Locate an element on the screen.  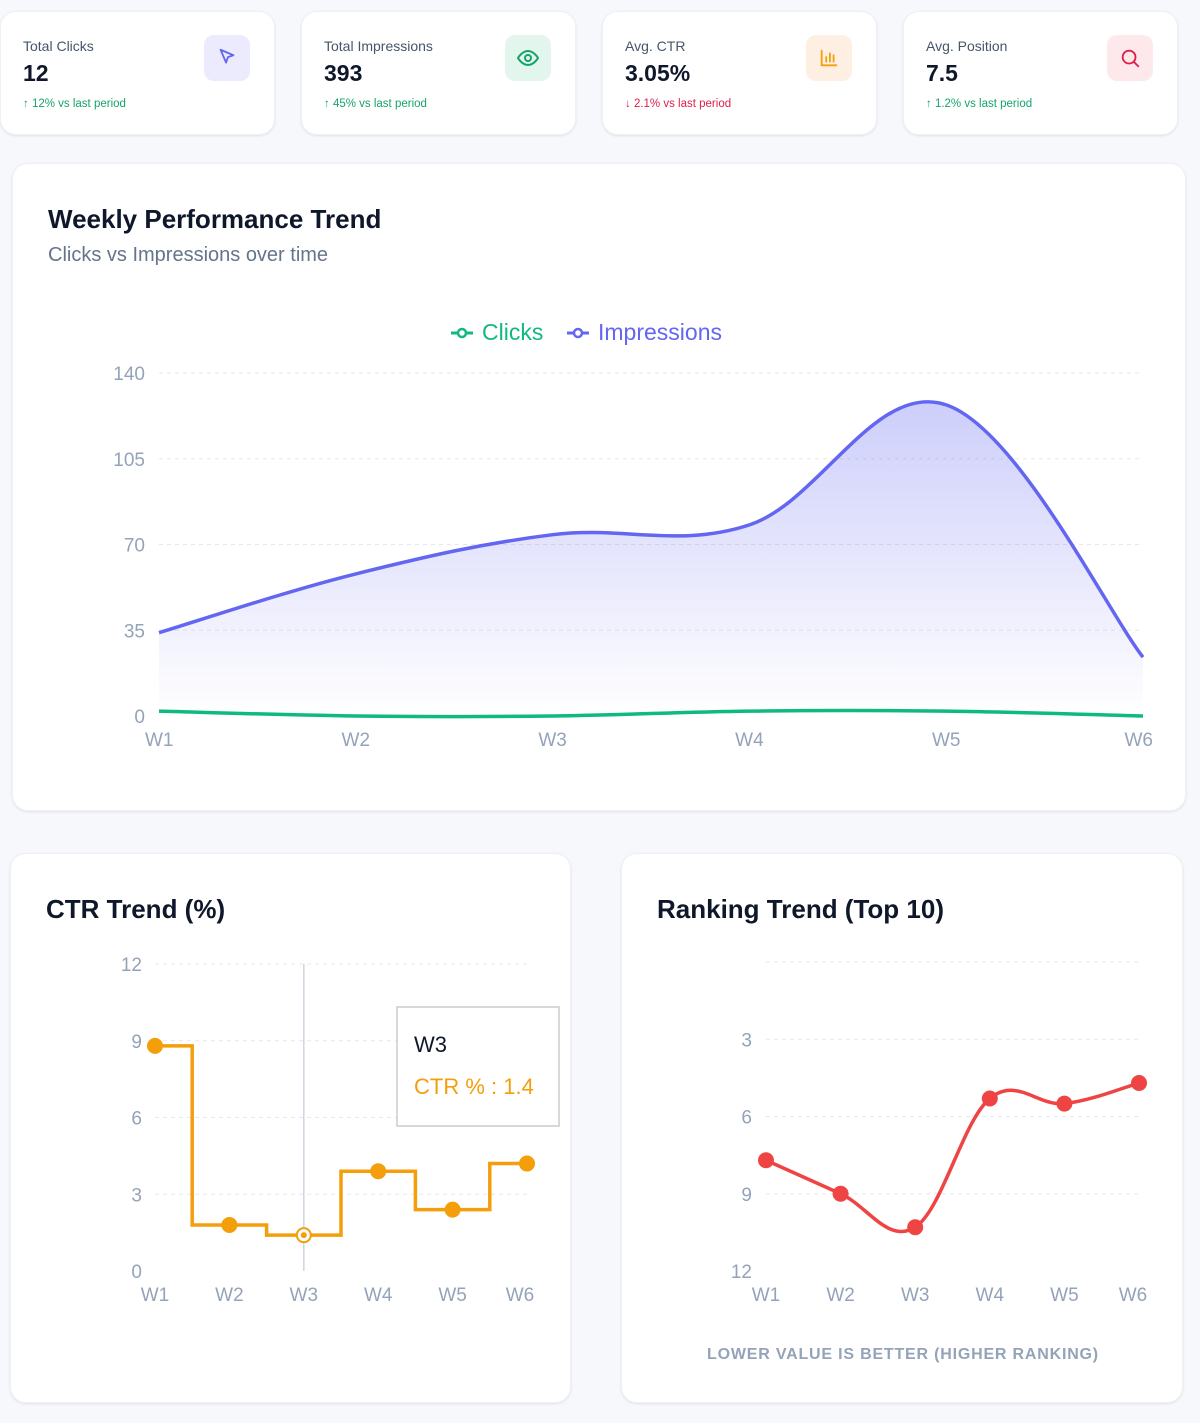
y-tick-label: 105 is located at coordinates (129, 460).